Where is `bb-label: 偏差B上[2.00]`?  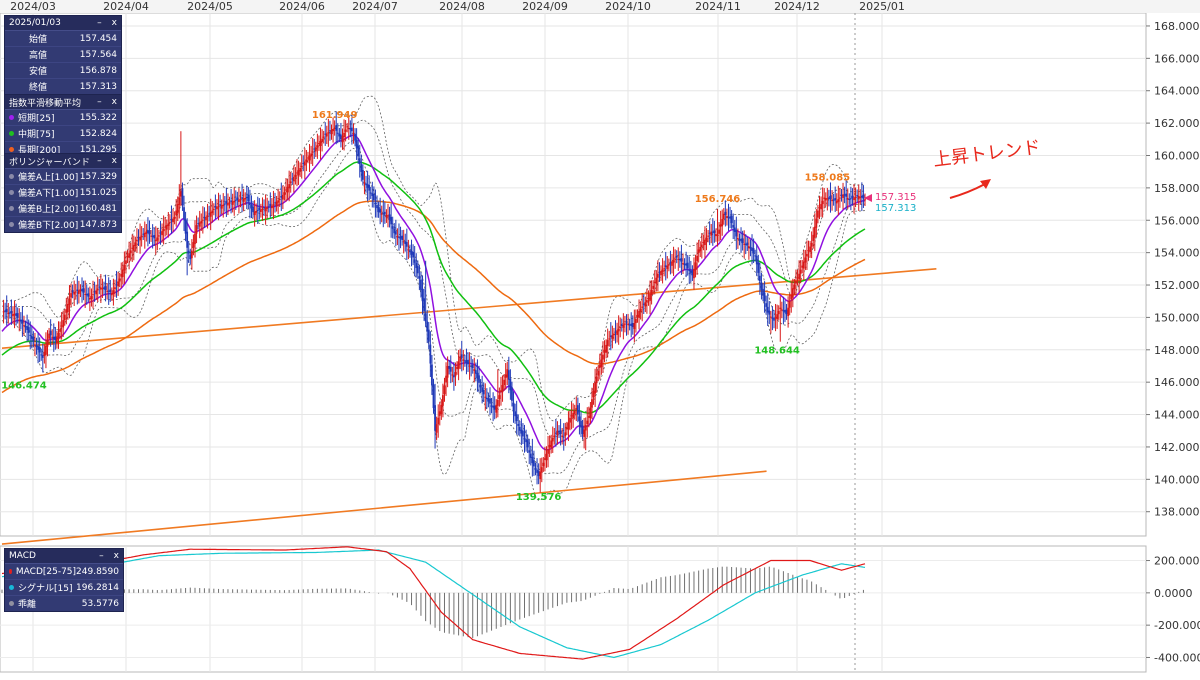
bb-label: 偏差B上[2.00] is located at coordinates (48, 210).